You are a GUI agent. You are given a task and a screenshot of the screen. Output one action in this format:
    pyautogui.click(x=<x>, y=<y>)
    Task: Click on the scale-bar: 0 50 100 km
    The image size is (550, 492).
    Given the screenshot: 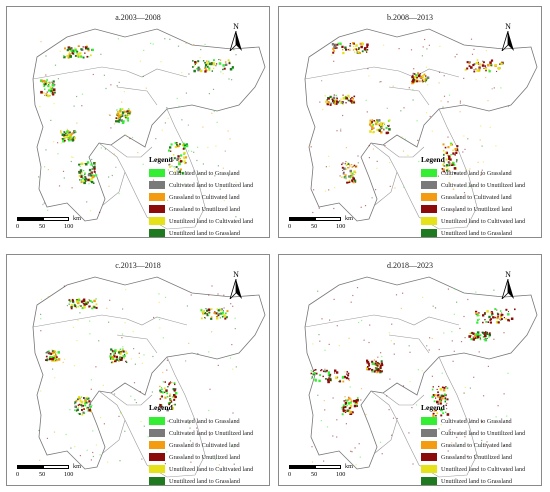 What is the action you would take?
    pyautogui.click(x=51, y=226)
    